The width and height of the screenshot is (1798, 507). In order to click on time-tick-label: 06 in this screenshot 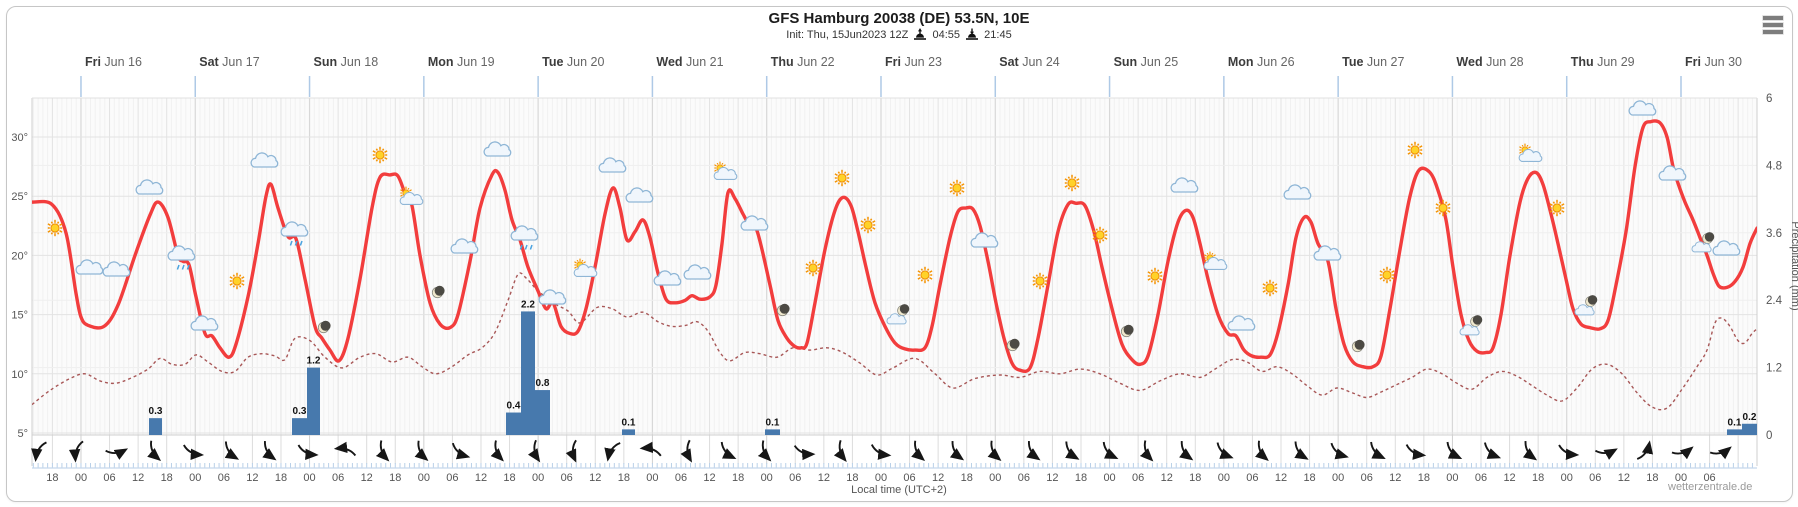, I will do `click(1024, 478)`.